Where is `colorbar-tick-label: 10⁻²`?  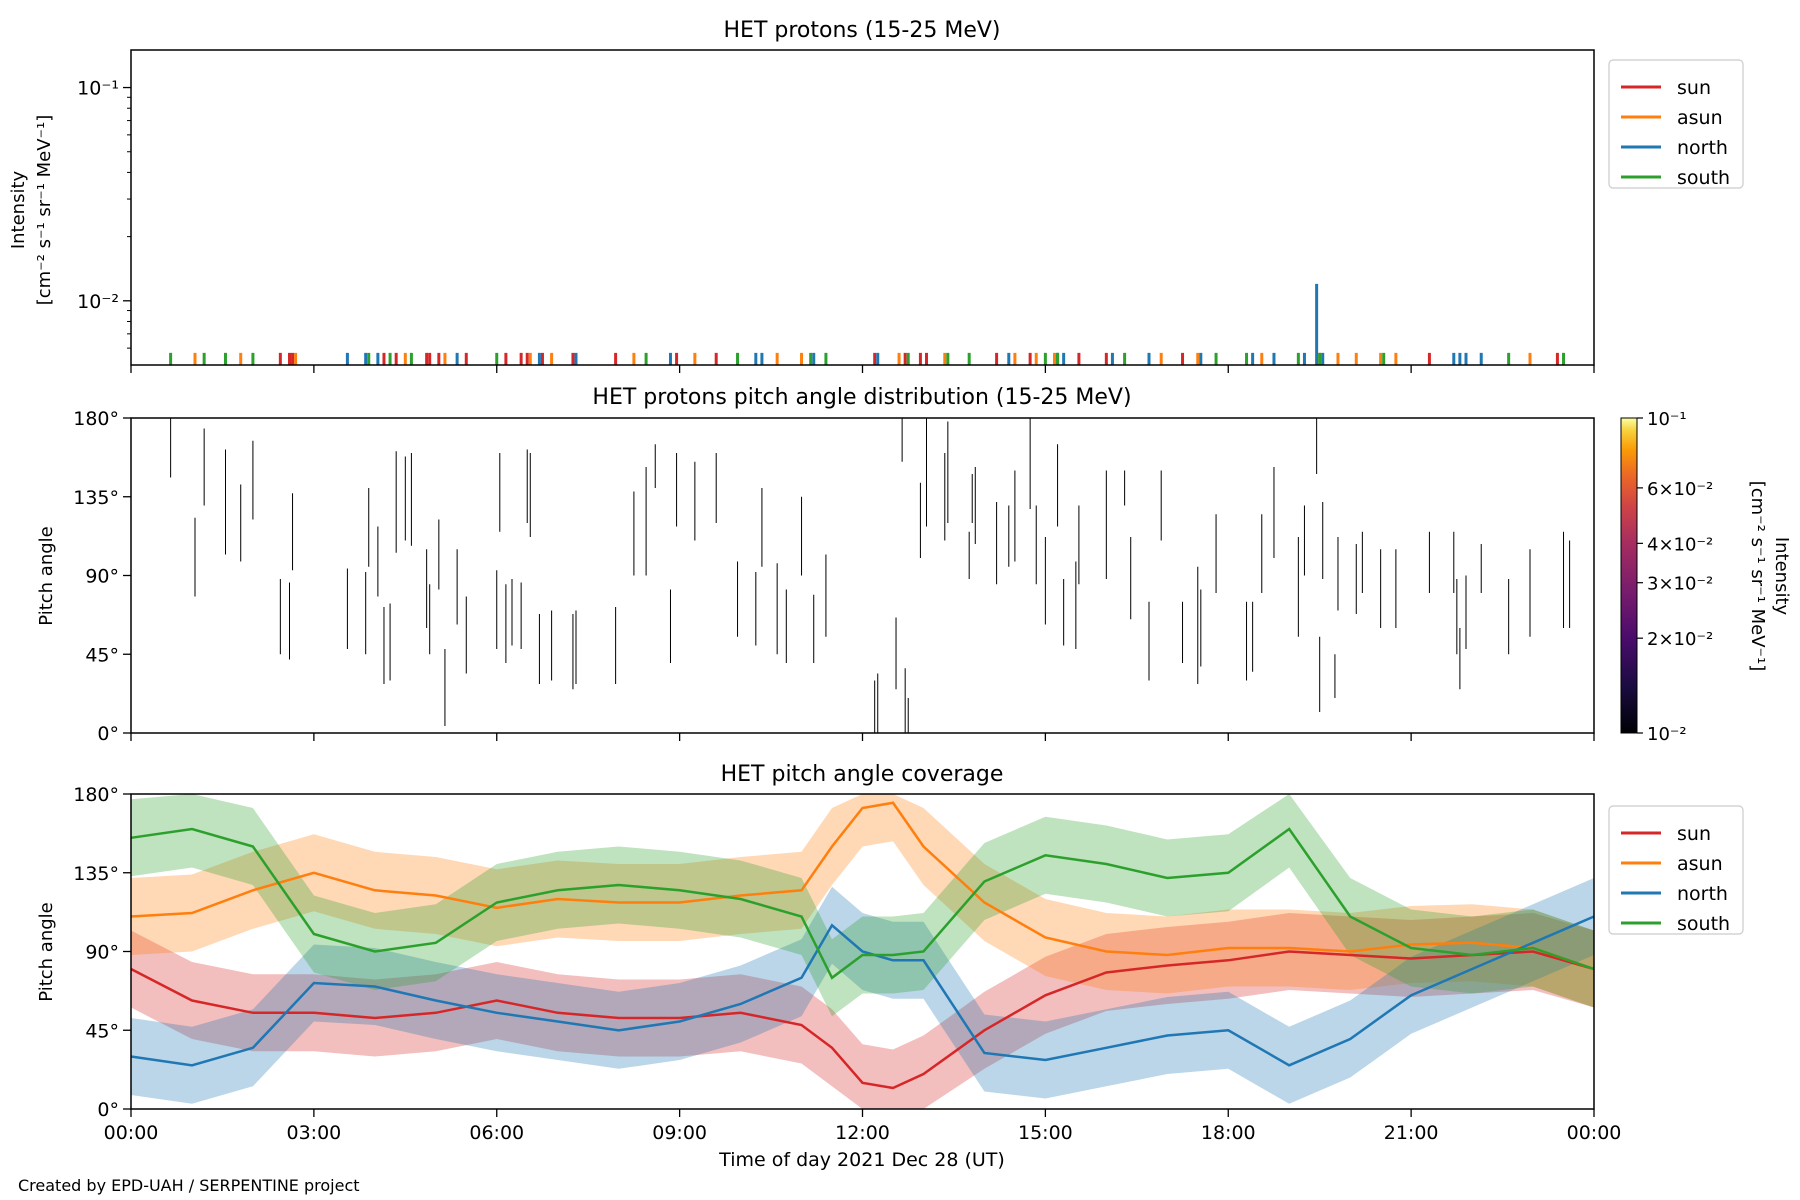 colorbar-tick-label: 10⁻² is located at coordinates (1667, 734).